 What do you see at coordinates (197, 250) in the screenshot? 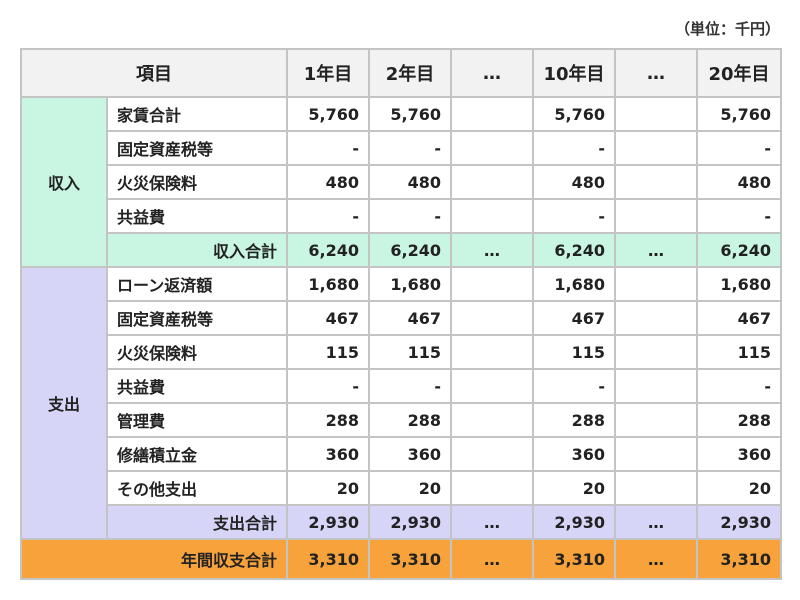
I see `income-total-label: 収入合計` at bounding box center [197, 250].